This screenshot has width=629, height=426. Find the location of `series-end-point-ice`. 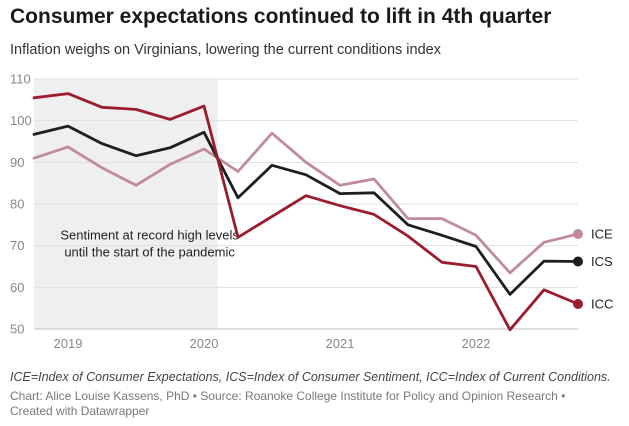

series-end-point-ice is located at coordinates (578, 234).